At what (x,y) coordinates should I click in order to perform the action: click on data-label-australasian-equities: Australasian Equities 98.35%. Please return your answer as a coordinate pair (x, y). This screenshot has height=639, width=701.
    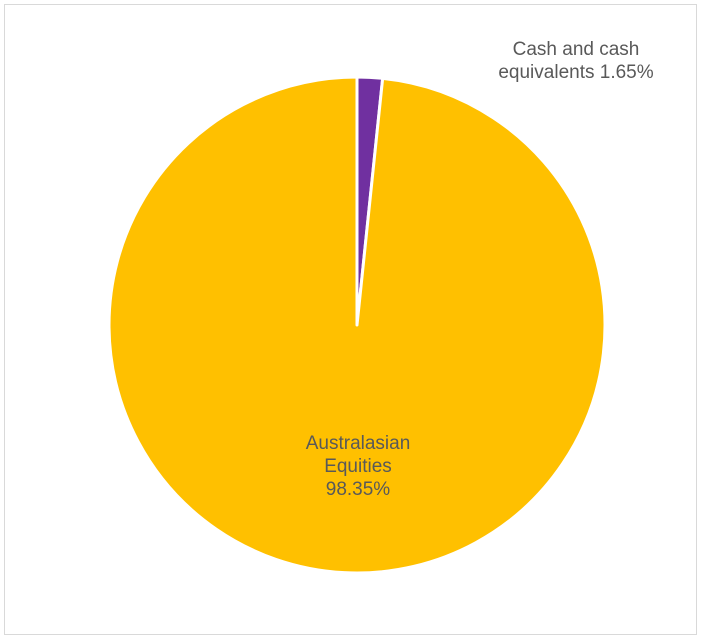
    Looking at the image, I should click on (358, 466).